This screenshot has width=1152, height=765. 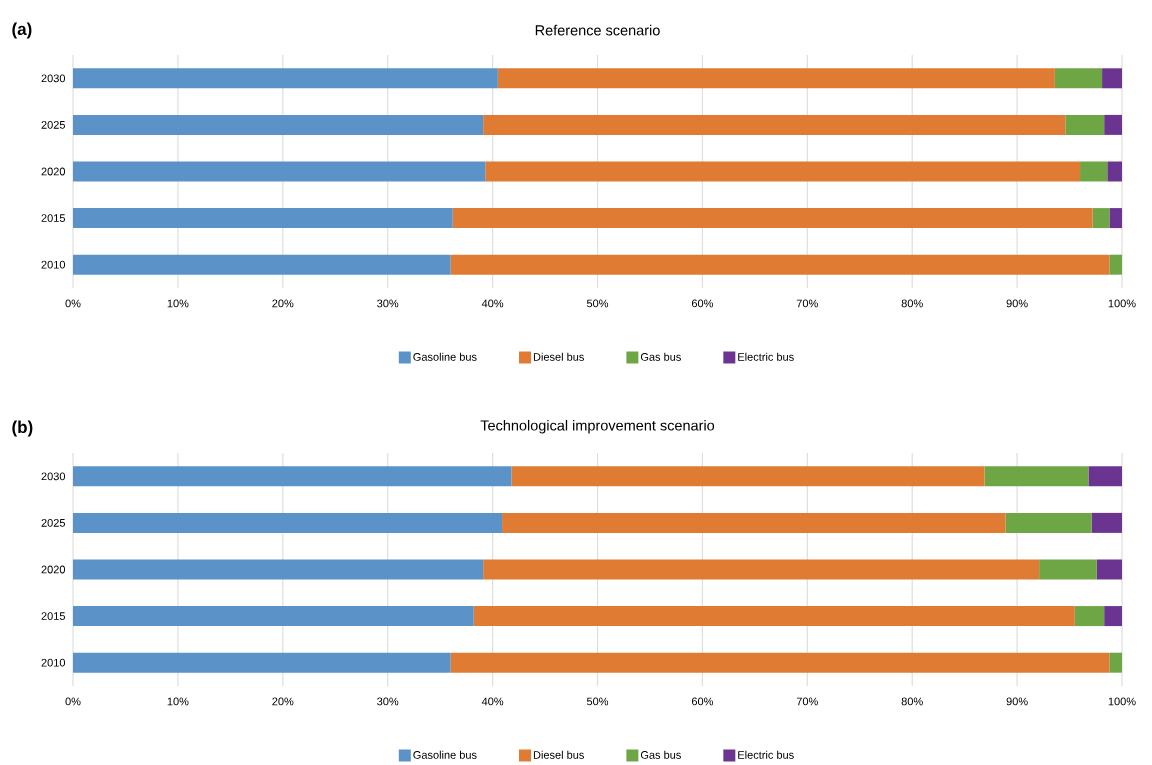 I want to click on chart-title: Reference scenario, so click(x=597, y=30).